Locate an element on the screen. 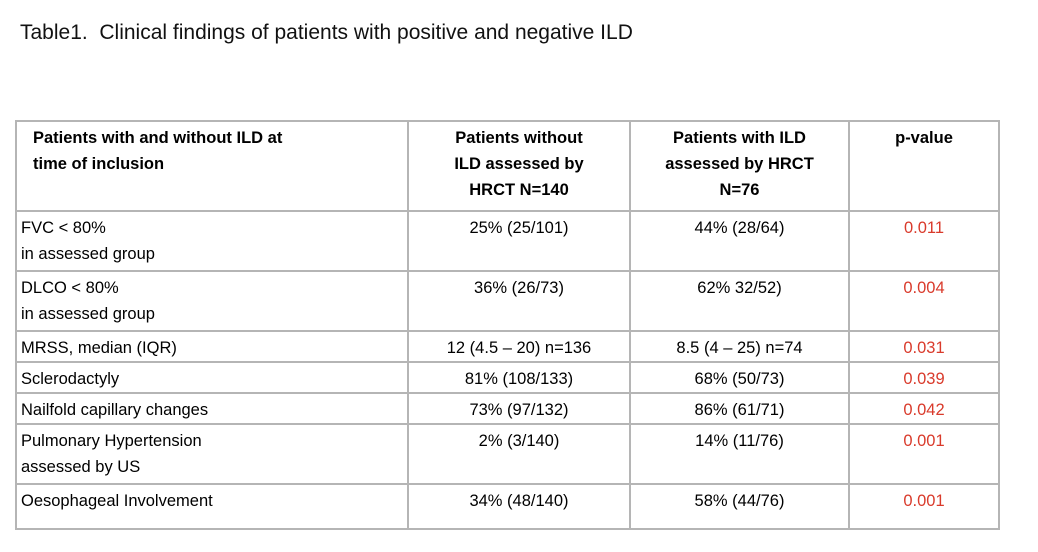 This screenshot has height=552, width=1038. p-value: 0.039 is located at coordinates (924, 377).